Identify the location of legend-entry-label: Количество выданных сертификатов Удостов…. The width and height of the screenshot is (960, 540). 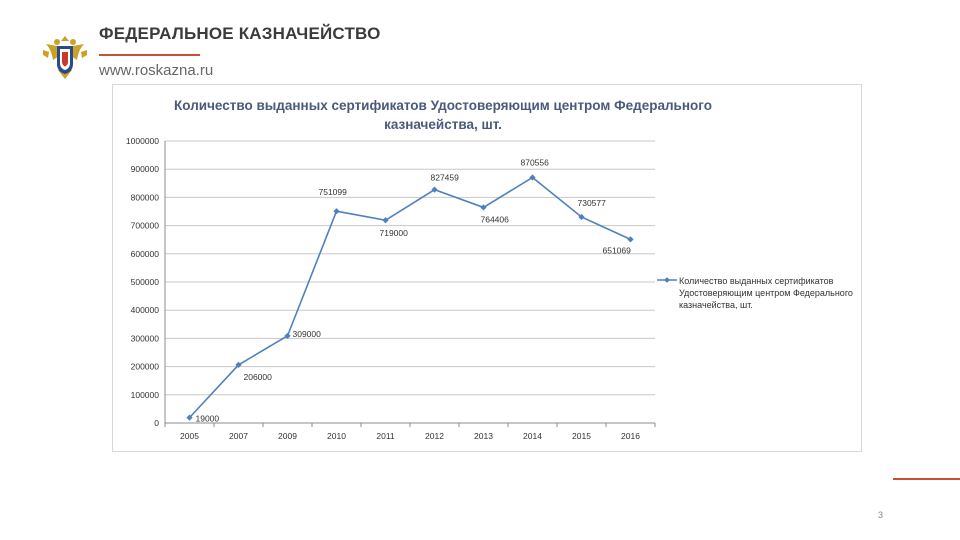
(766, 293).